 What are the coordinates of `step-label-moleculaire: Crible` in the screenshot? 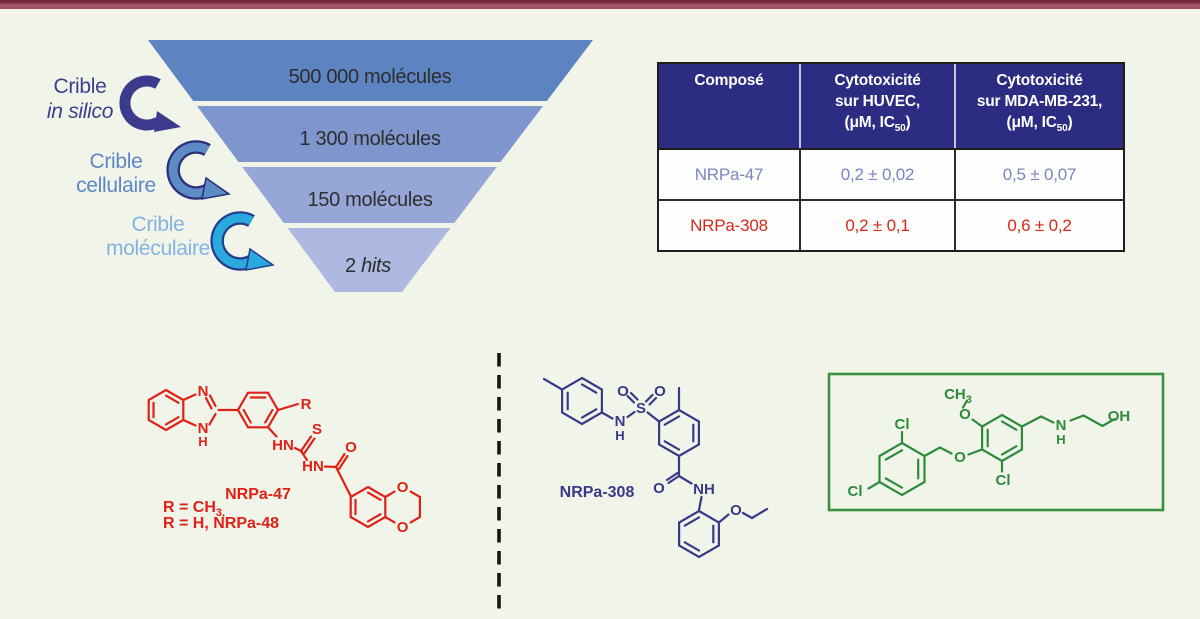 It's located at (157, 224).